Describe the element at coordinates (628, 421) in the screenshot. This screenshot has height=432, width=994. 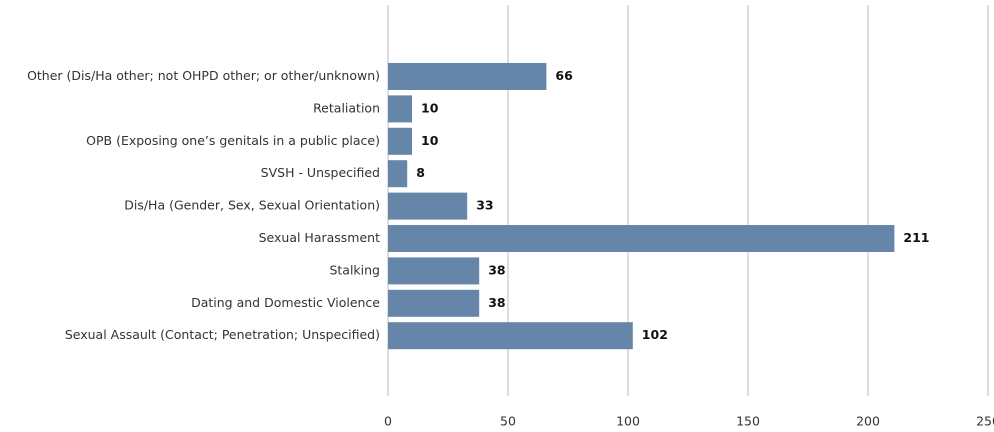
I see `x-tick-label: 100` at that location.